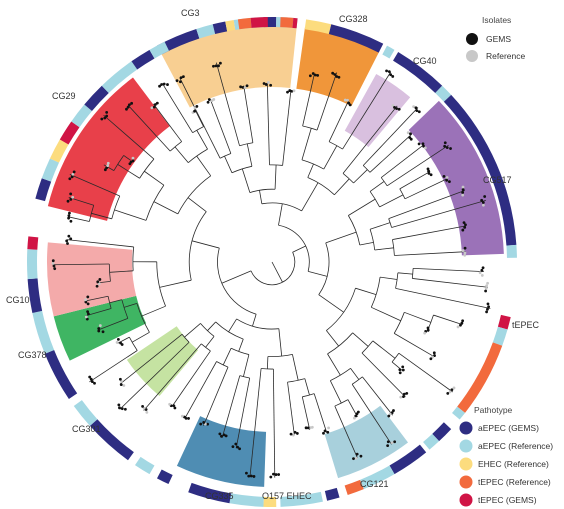  I want to click on clade-label-cg29: CG29, so click(64, 96).